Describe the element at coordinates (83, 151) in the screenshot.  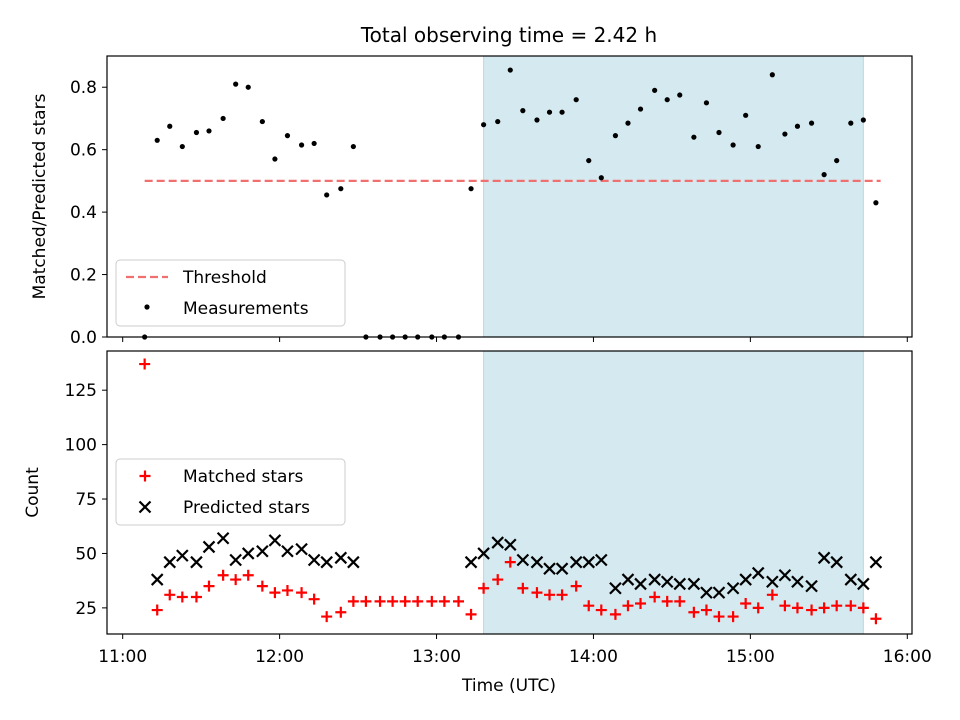
I see `y-tick-label: 0.6` at that location.